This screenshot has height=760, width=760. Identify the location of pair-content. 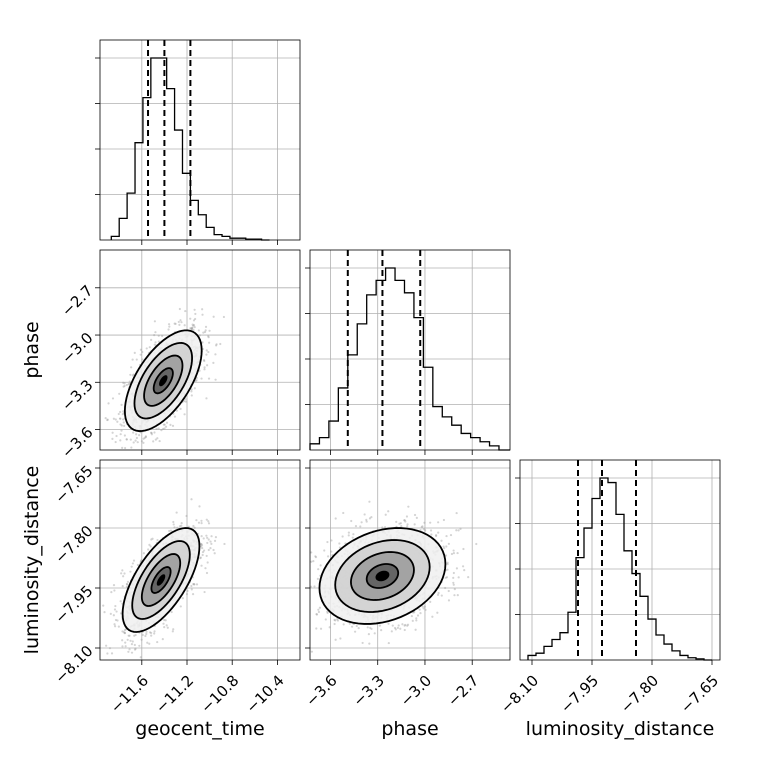
(164, 578).